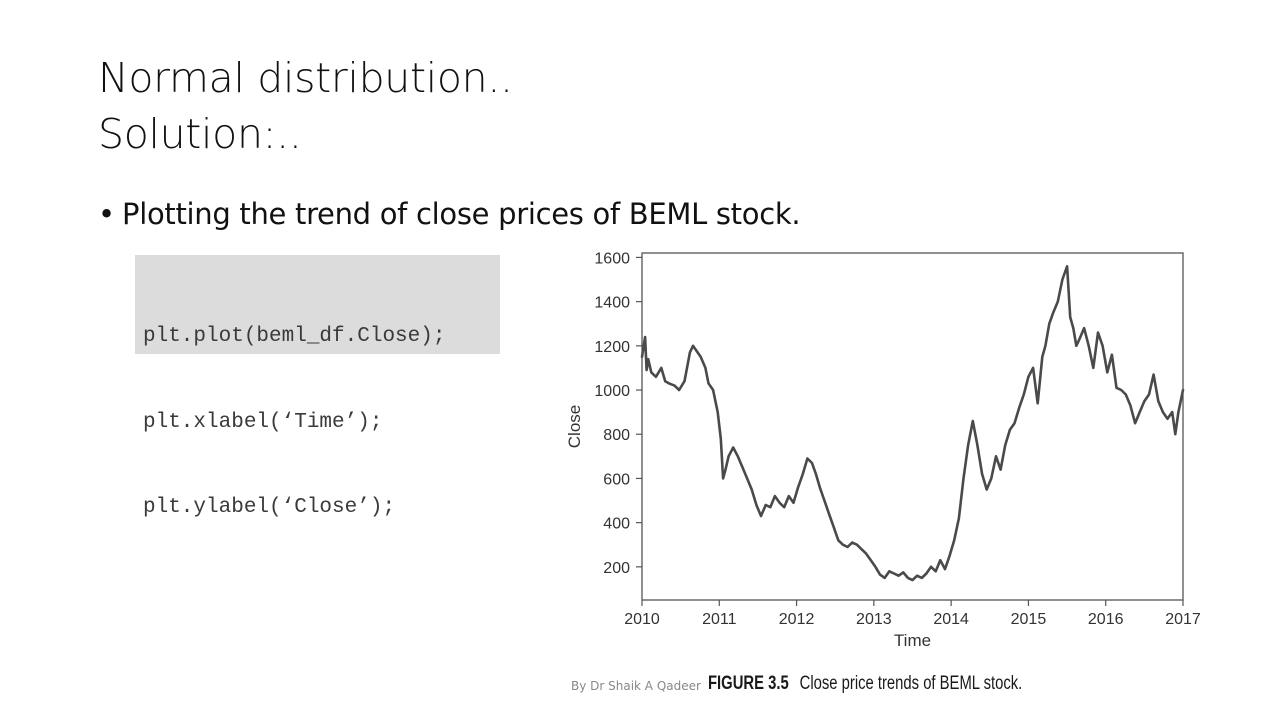 The image size is (1280, 720). What do you see at coordinates (1029, 619) in the screenshot?
I see `x-tick-label: 2015` at bounding box center [1029, 619].